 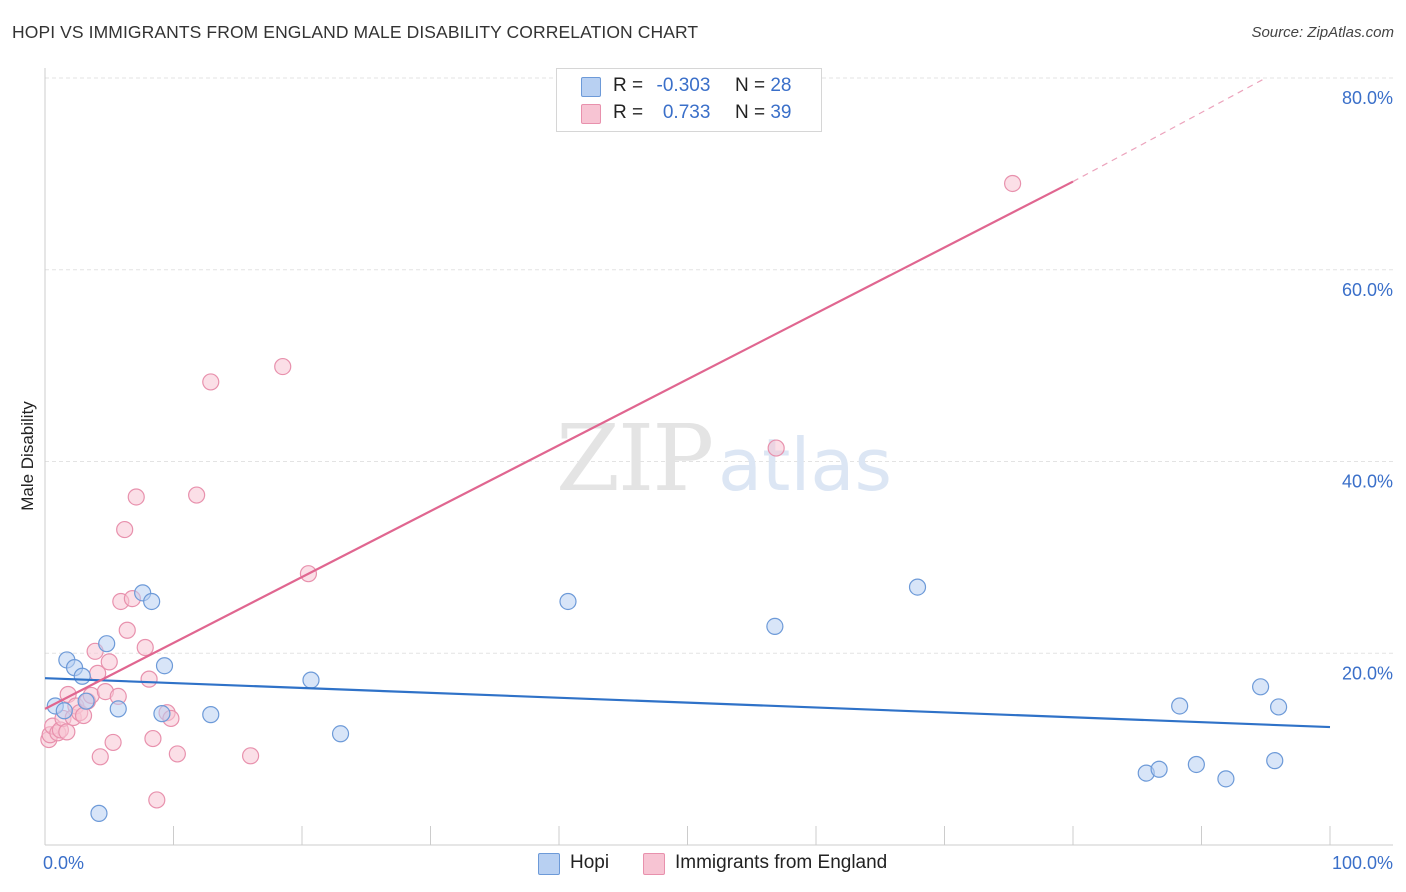 I want to click on y-tick-label: 80.0%, so click(x=1367, y=98).